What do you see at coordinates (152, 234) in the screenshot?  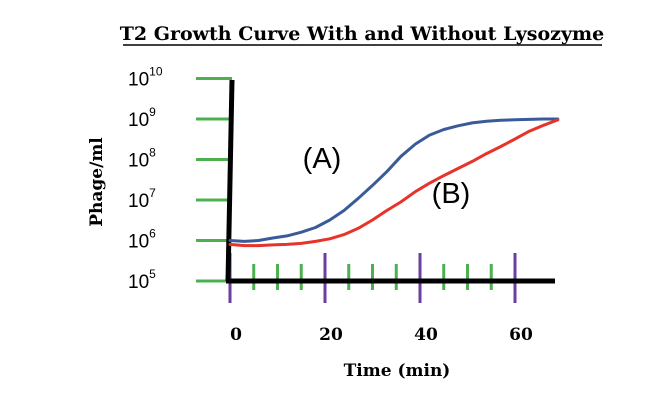 I see `y-tick-exponent: 6` at bounding box center [152, 234].